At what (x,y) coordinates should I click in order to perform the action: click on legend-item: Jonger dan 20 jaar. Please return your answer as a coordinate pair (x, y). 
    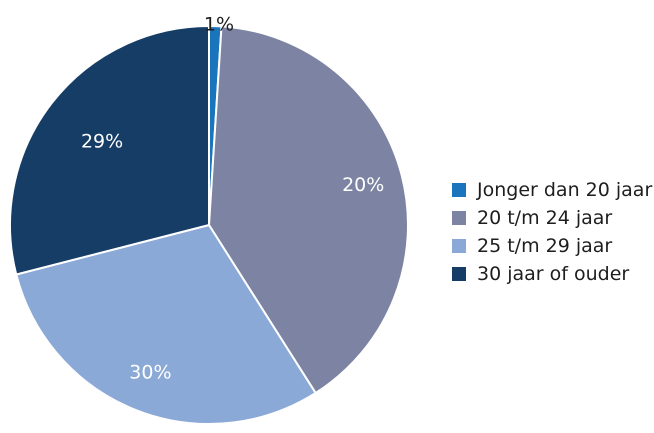
    Looking at the image, I should click on (552, 190).